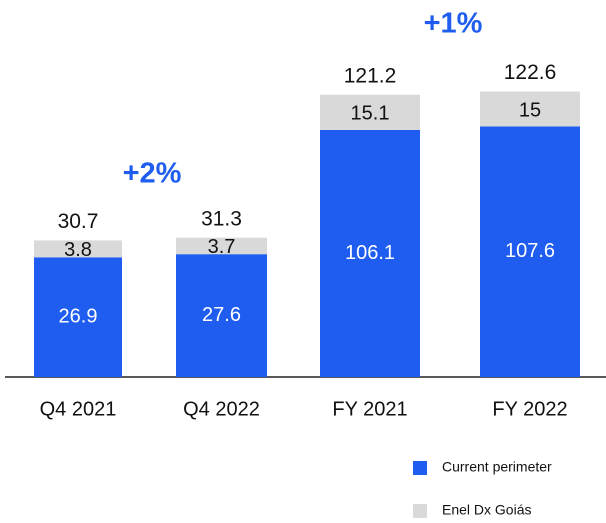 The width and height of the screenshot is (606, 523). I want to click on x-tick-label: Q4 2022, so click(221, 409).